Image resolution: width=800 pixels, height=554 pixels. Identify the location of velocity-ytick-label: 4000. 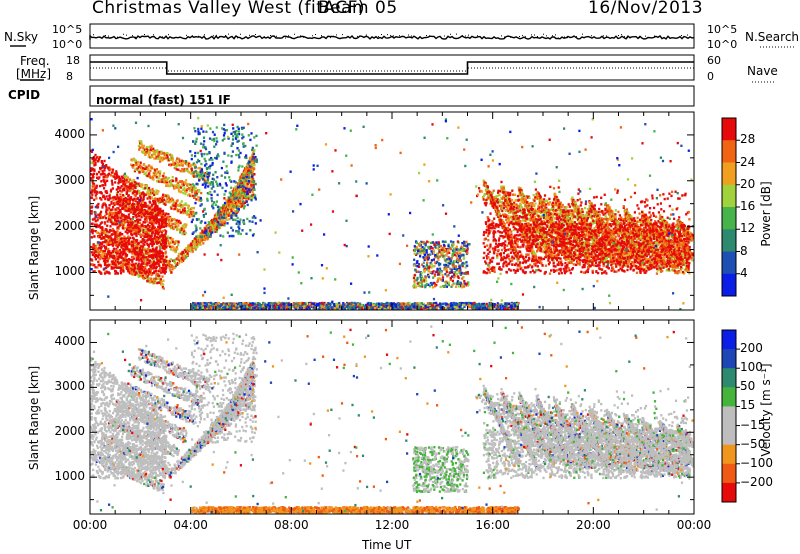
(69, 341).